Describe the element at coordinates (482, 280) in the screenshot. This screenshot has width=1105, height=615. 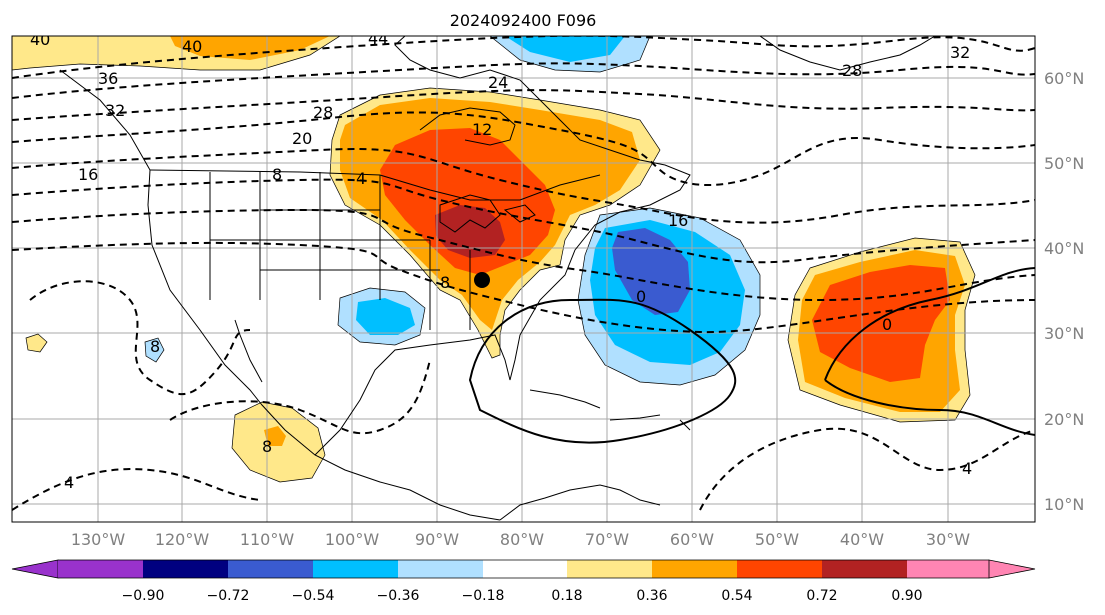
I see `location-marker` at that location.